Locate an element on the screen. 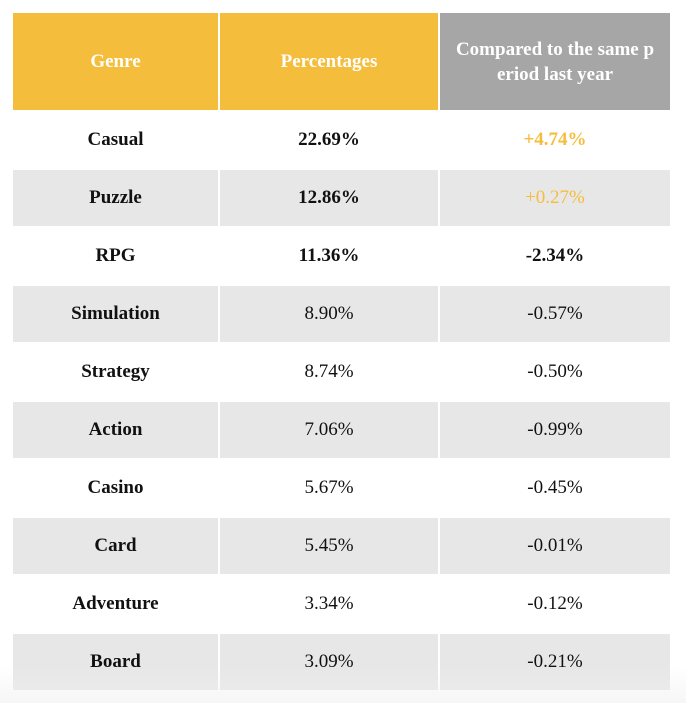 Image resolution: width=686 pixels, height=703 pixels. table-cell: -0.45% is located at coordinates (555, 487).